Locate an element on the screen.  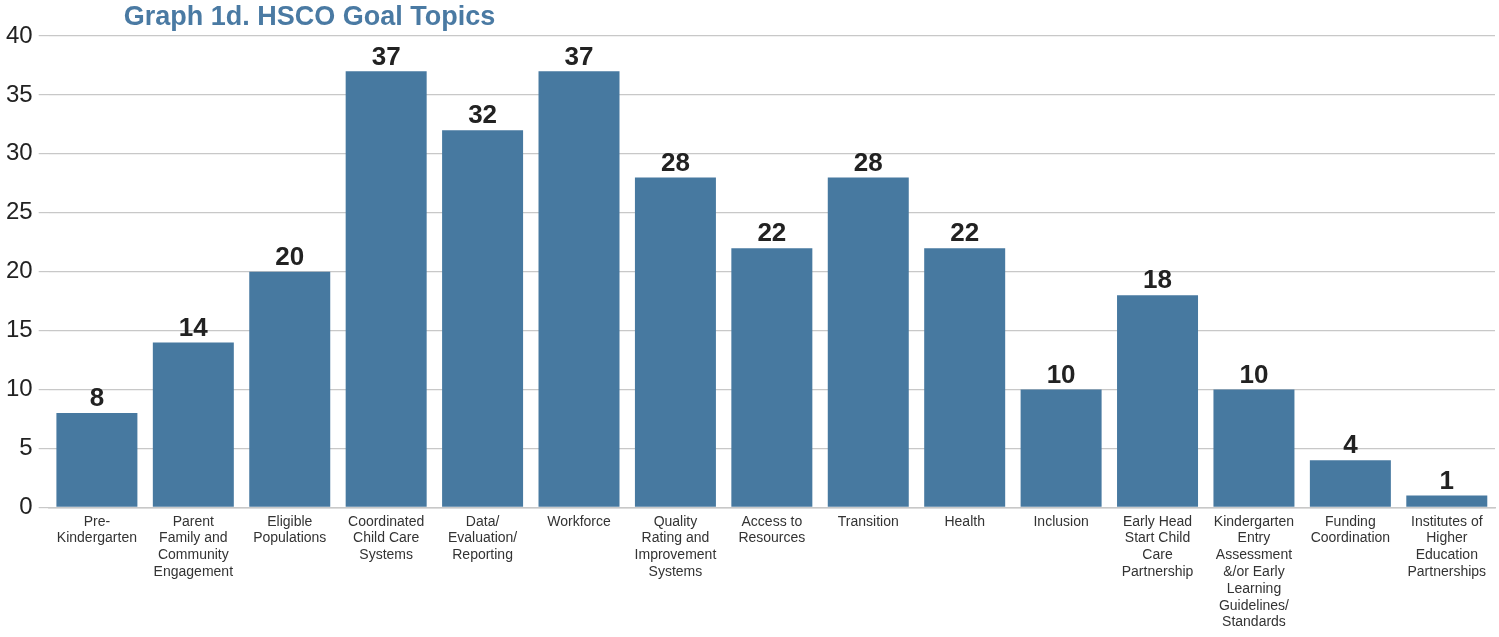
y-tick-label: 10 is located at coordinates (19, 388).